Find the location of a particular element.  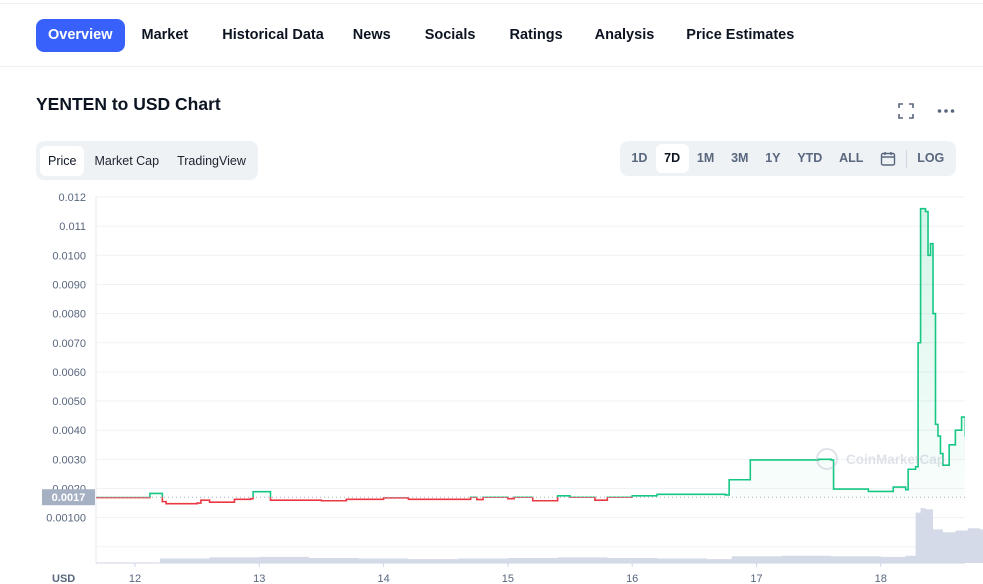

y-tick-label: 0.0100 is located at coordinates (69, 256).